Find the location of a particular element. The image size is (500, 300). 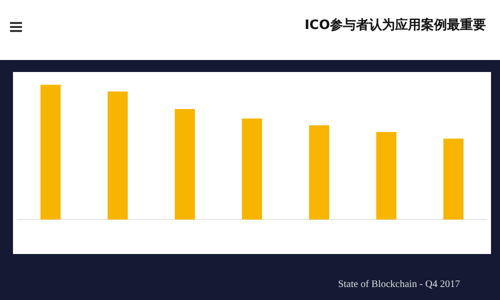

chart-title: ICO参与者认为应用案例最重要 is located at coordinates (395, 25).